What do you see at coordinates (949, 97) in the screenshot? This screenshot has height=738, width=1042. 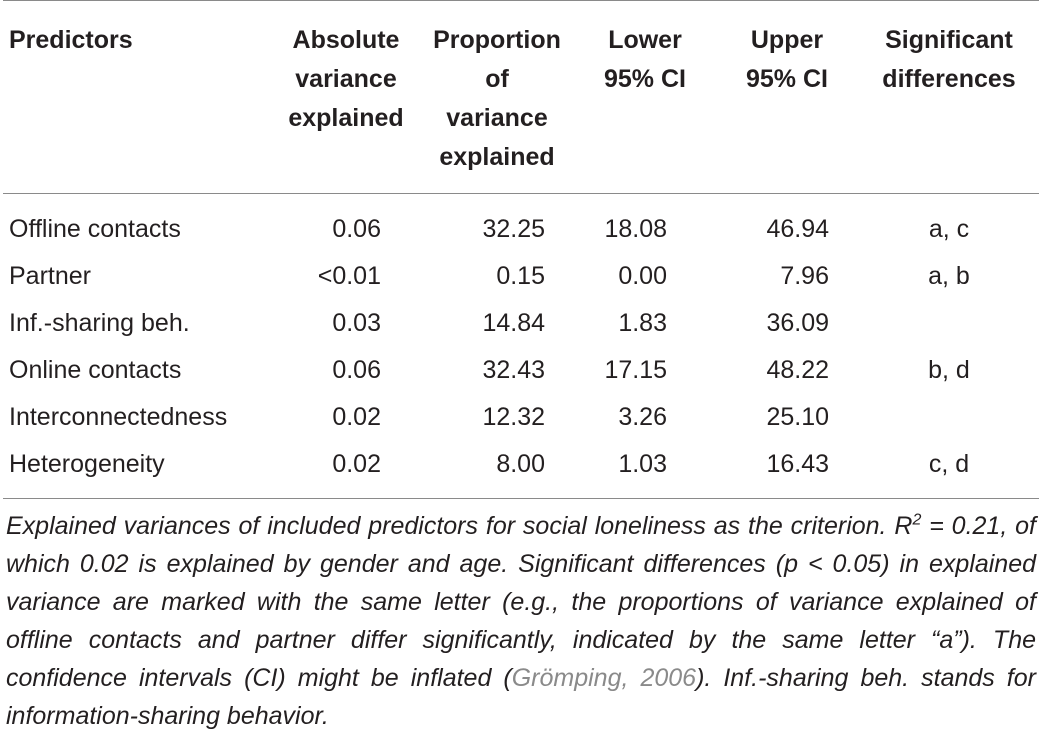 I see `column-header: Significant differences` at bounding box center [949, 97].